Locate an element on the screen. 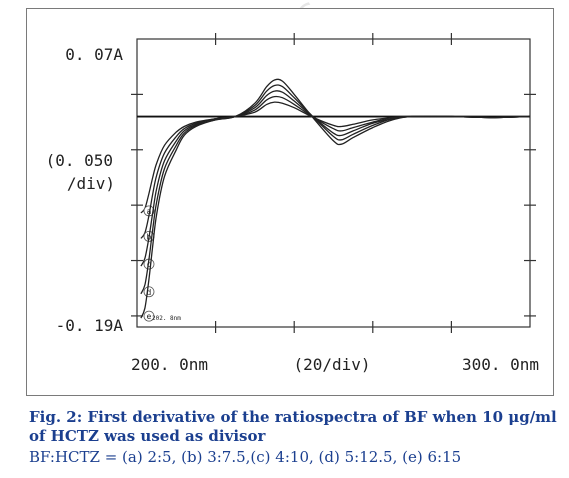  y-bottom-label: -0. 19A is located at coordinates (90, 325).